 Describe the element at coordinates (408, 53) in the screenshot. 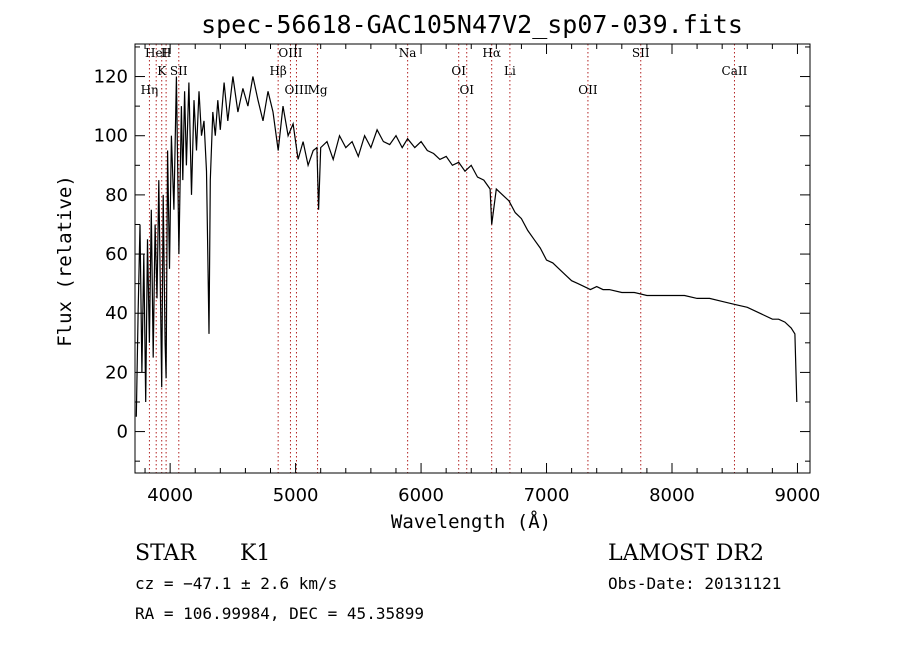

I see `line-label-9: Na` at that location.